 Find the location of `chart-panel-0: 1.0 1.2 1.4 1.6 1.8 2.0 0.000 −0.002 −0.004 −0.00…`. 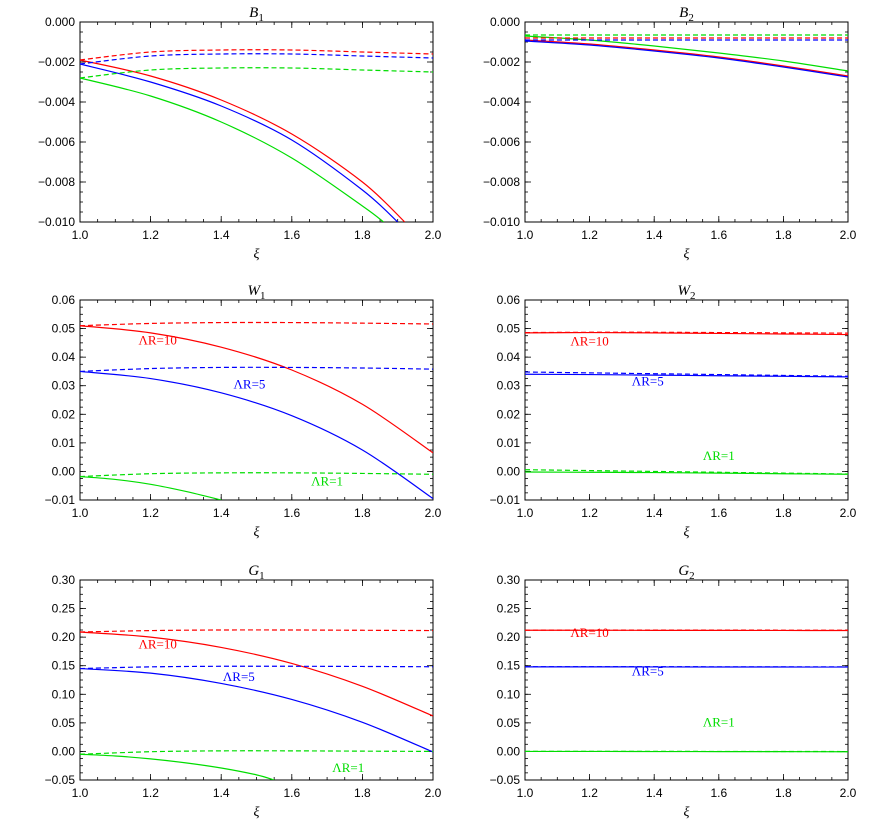

chart-panel-0: 1.0 1.2 1.4 1.6 1.8 2.0 0.000 −0.002 −0.004 −0.00… is located at coordinates (240, 133).